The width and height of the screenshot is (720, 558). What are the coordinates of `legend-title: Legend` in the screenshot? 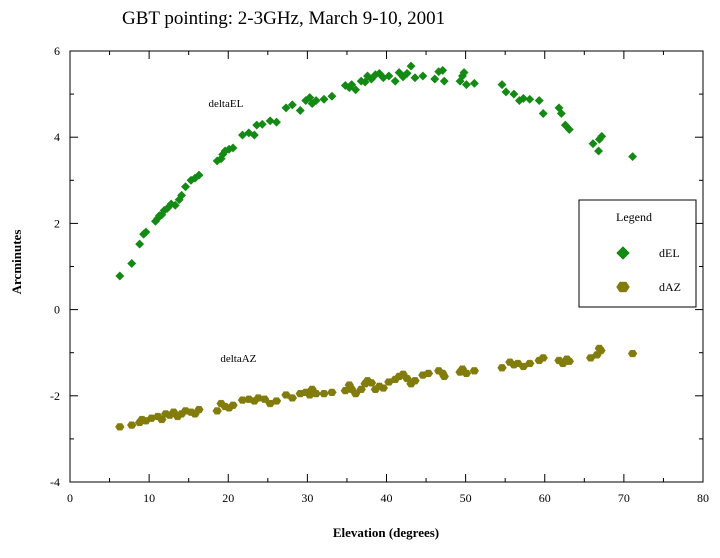 It's located at (634, 217).